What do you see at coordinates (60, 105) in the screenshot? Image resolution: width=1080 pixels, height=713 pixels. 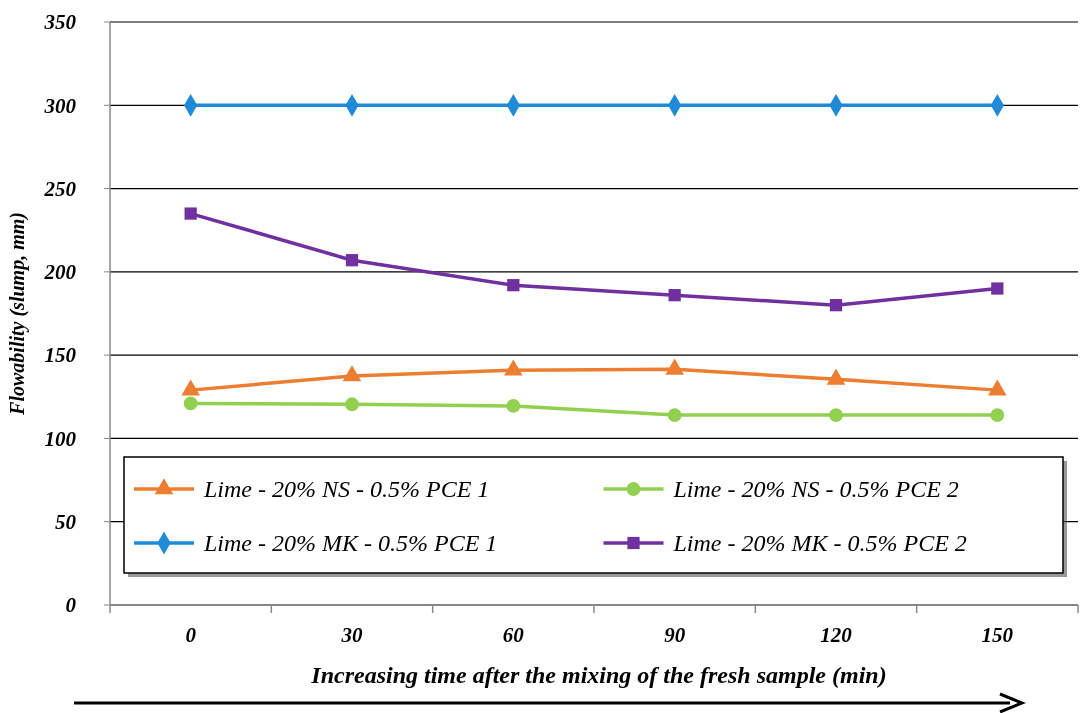 I see `y-tick-label: 300` at bounding box center [60, 105].